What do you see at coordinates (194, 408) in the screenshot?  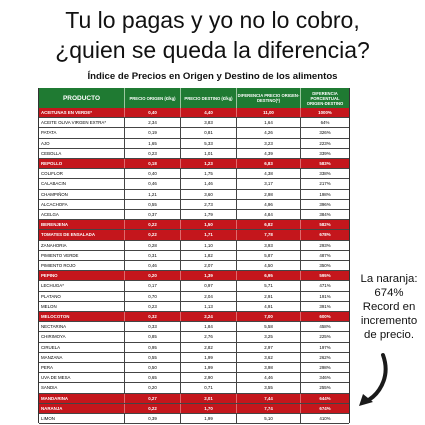 I see `table-row: NARANJA 0,22 1,70 7,74 674%` at bounding box center [194, 408].